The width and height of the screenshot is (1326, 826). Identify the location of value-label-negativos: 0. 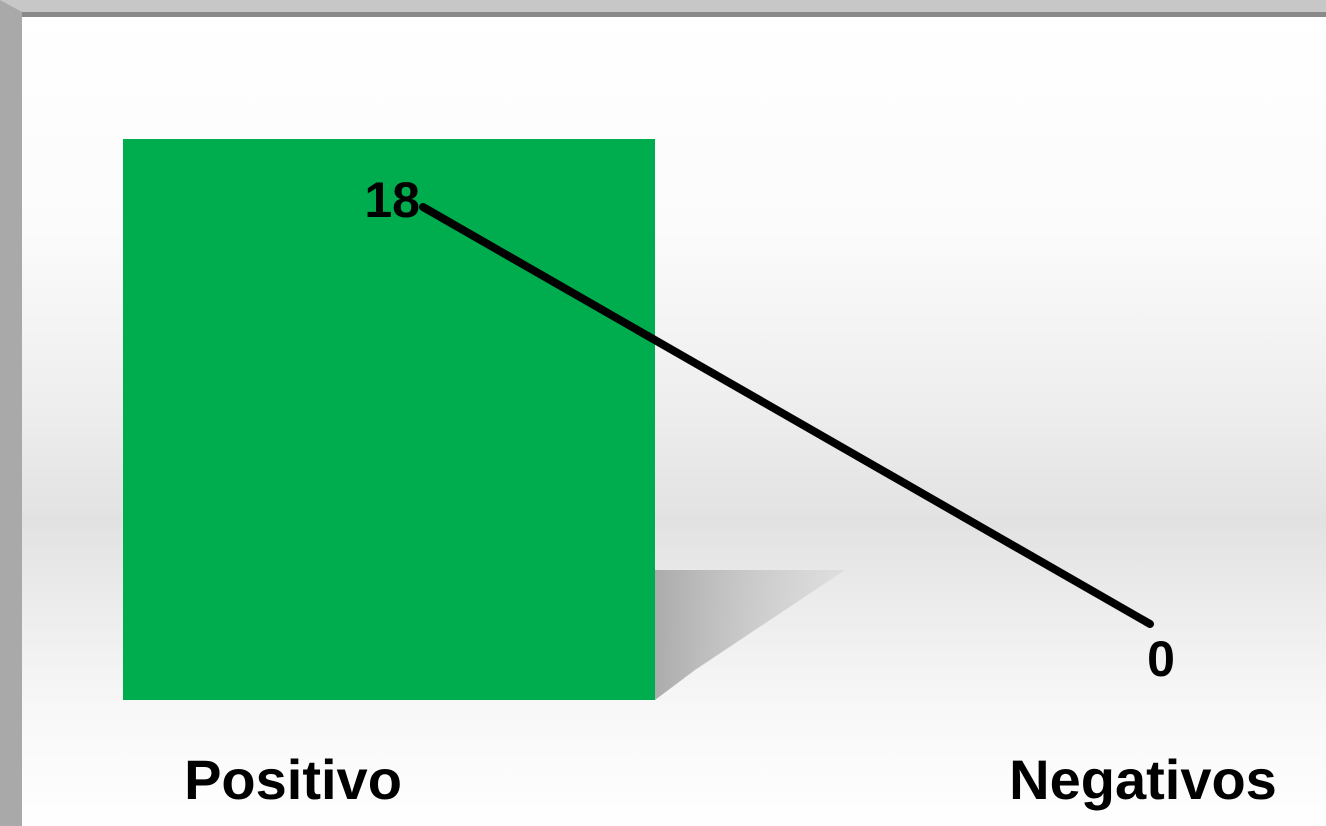
(1161, 659).